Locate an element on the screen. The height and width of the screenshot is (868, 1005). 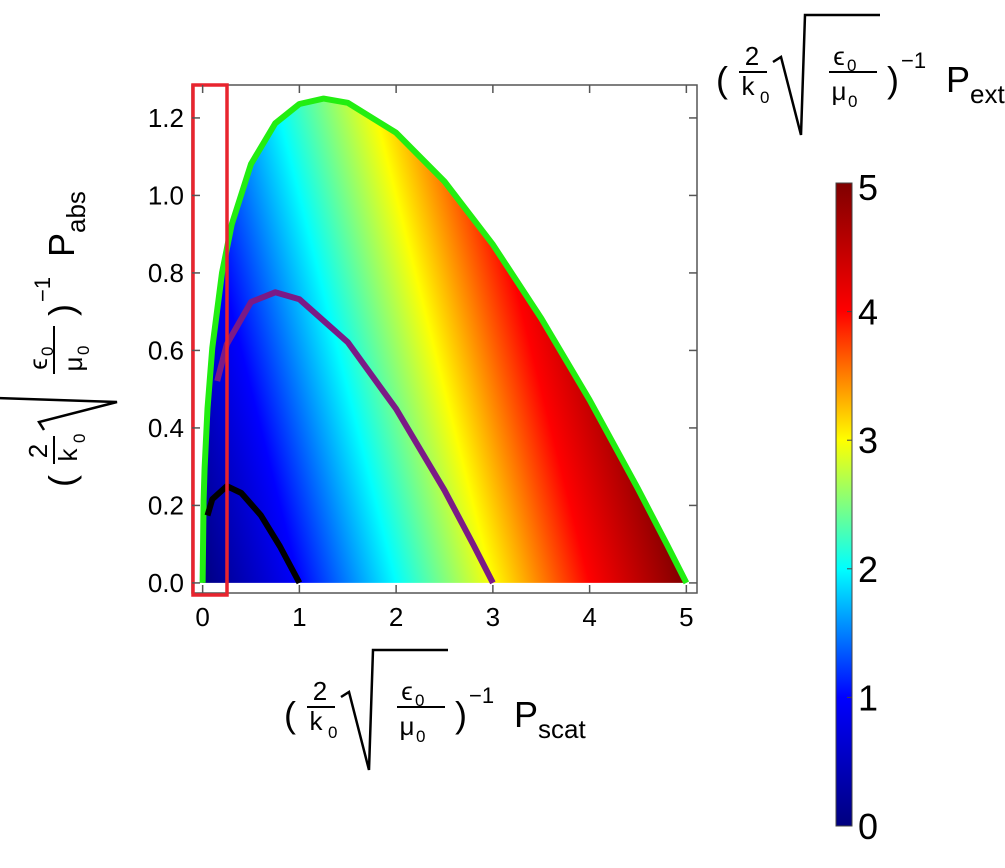
y-tick-label: 0.4 is located at coordinates (166, 428).